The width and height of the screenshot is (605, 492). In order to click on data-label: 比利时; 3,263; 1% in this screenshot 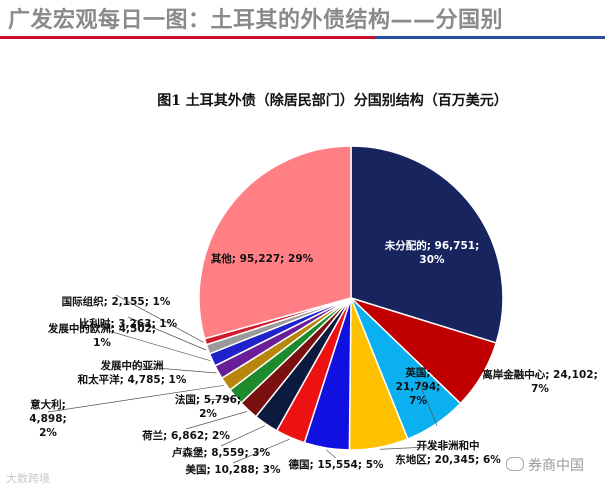, I will do `click(128, 323)`.